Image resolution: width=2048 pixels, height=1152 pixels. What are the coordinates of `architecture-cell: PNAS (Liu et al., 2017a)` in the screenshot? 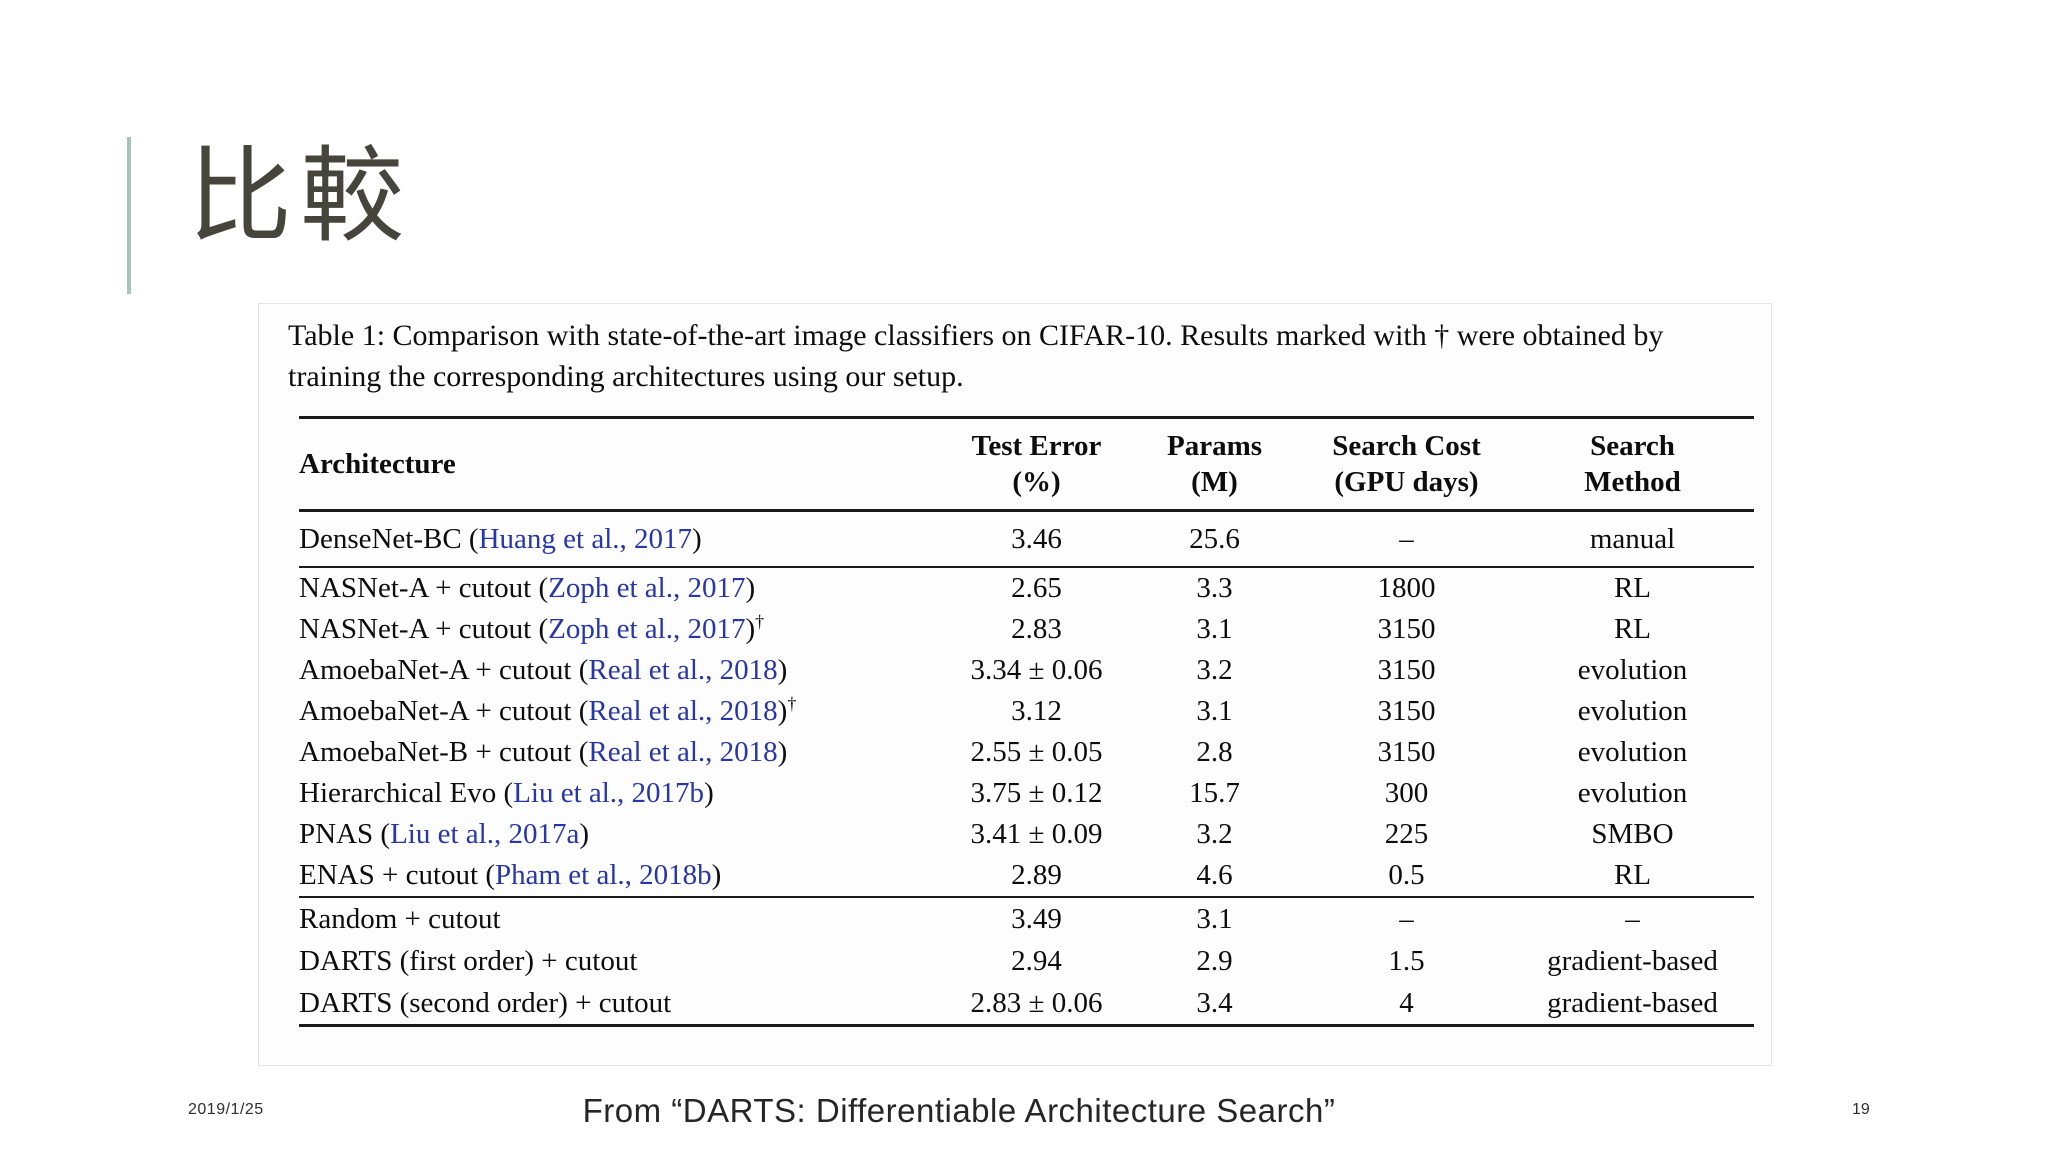 It's located at (444, 834).